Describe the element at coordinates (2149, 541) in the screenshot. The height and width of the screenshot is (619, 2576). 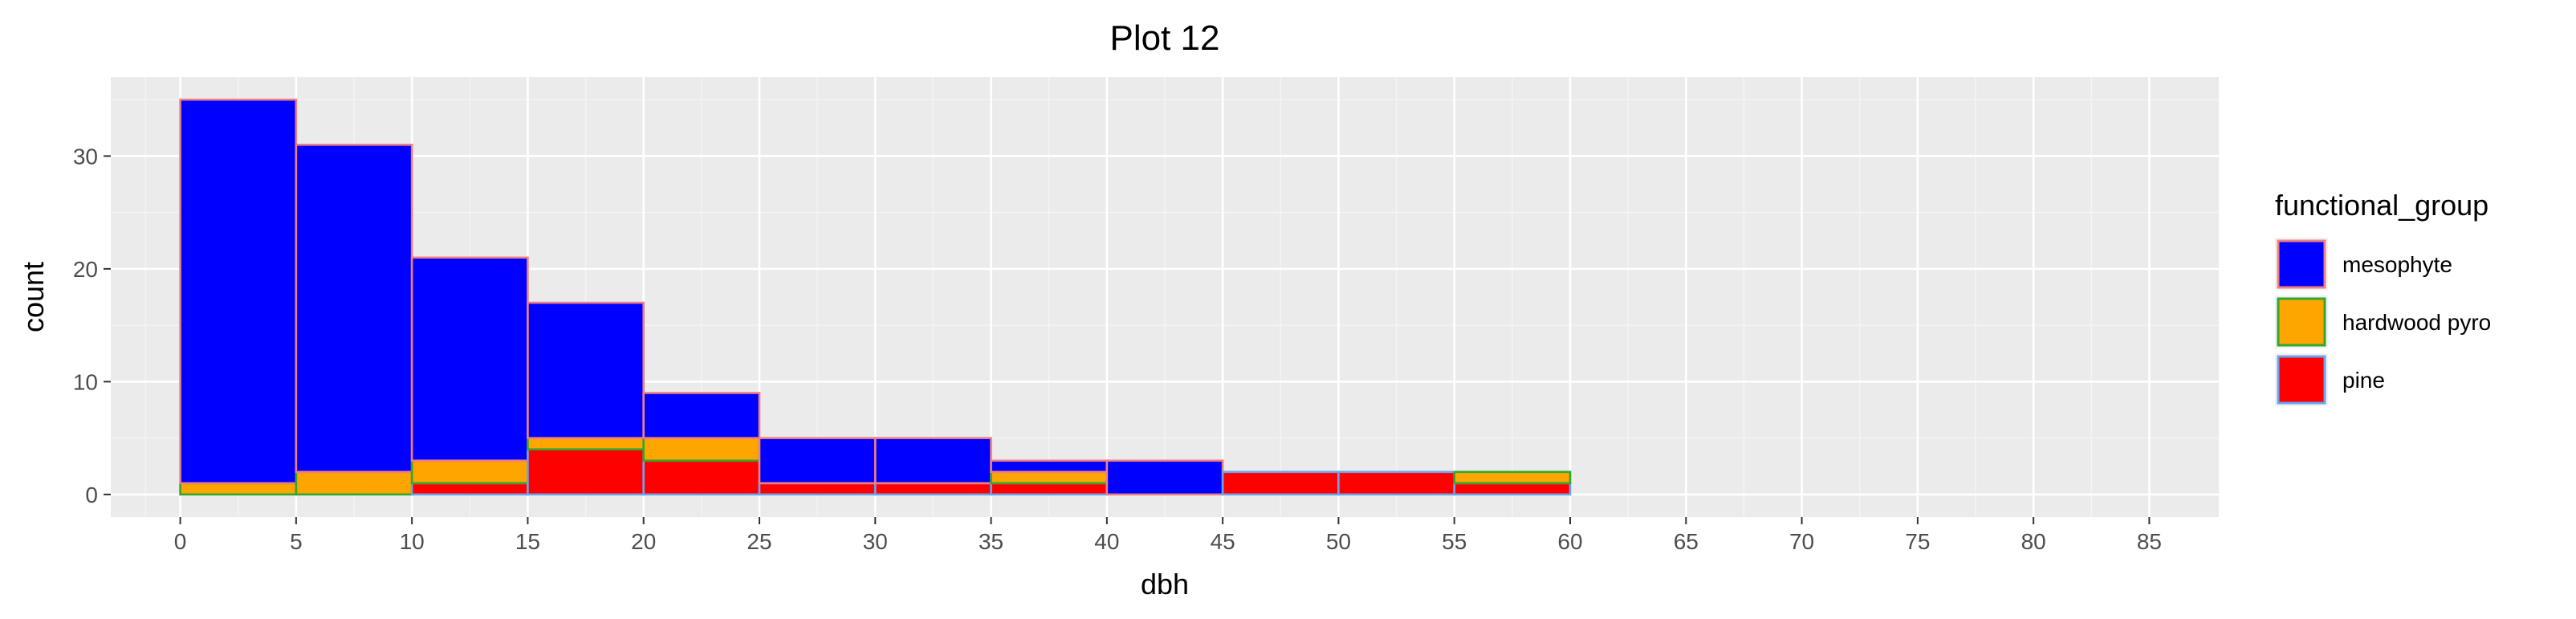
I see `x-tick-label: 85` at that location.